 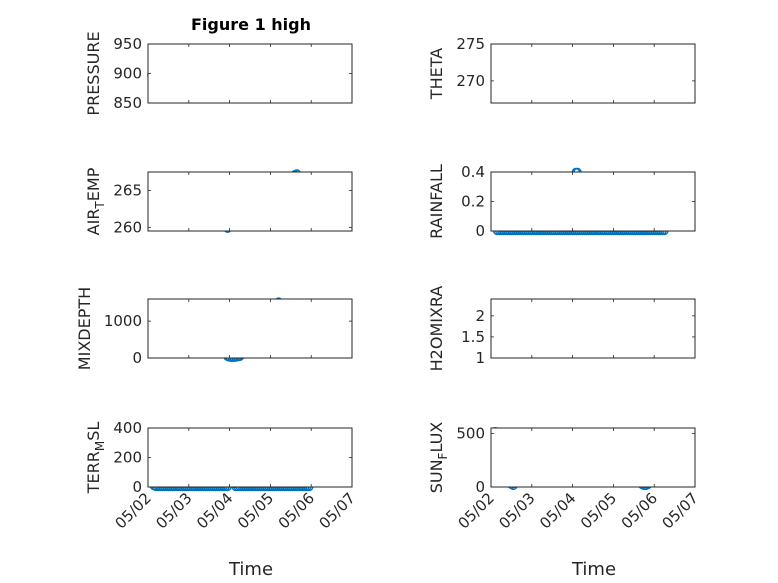 I want to click on subplot-air-temp: 260 265 AIRTEMP, so click(x=218, y=201).